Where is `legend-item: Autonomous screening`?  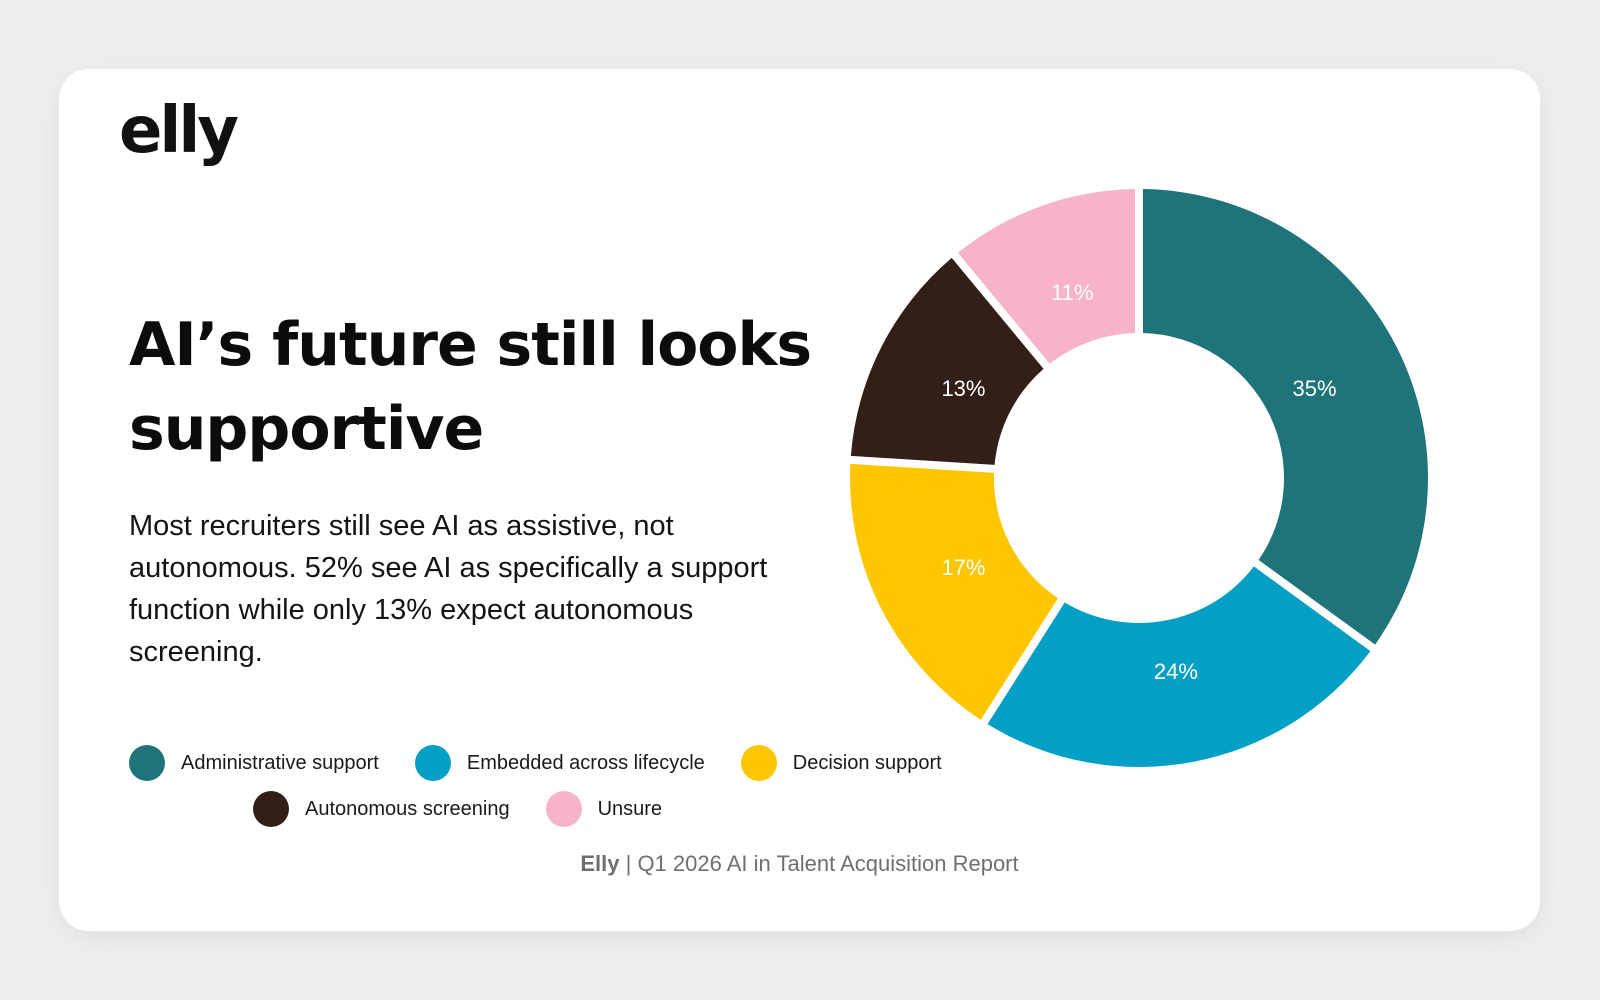 legend-item: Autonomous screening is located at coordinates (381, 809).